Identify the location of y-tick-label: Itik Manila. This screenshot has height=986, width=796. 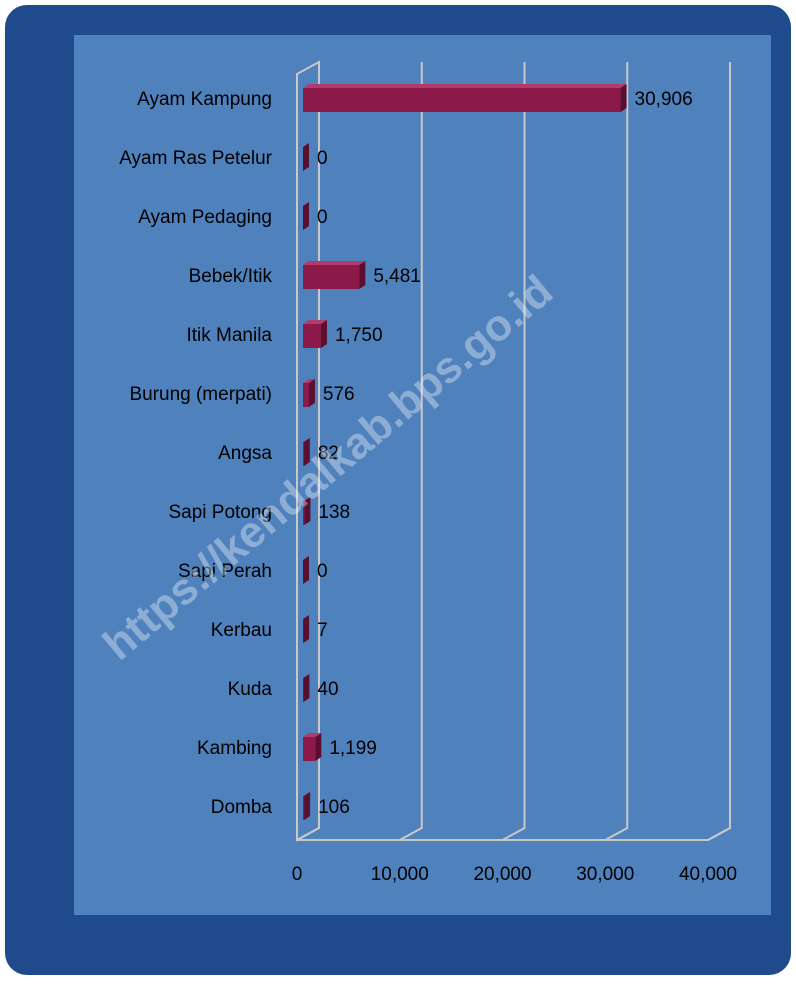
(229, 335).